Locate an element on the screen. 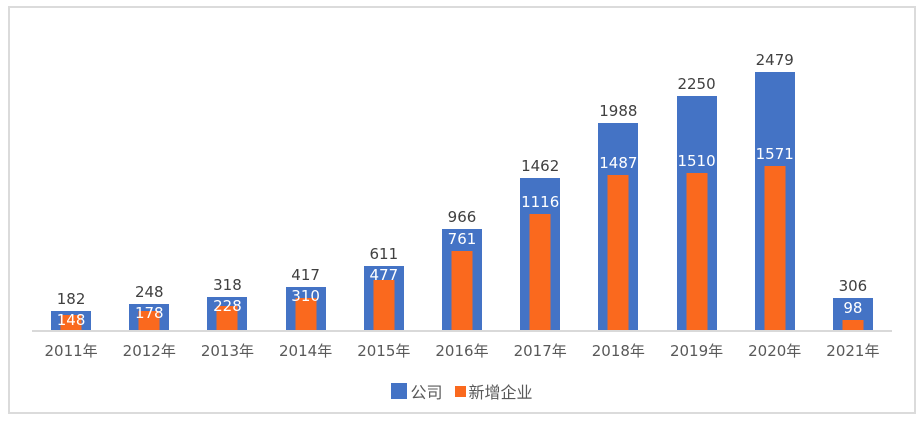 This screenshot has width=924, height=425. value-label-new-enterprises: 228 is located at coordinates (227, 306).